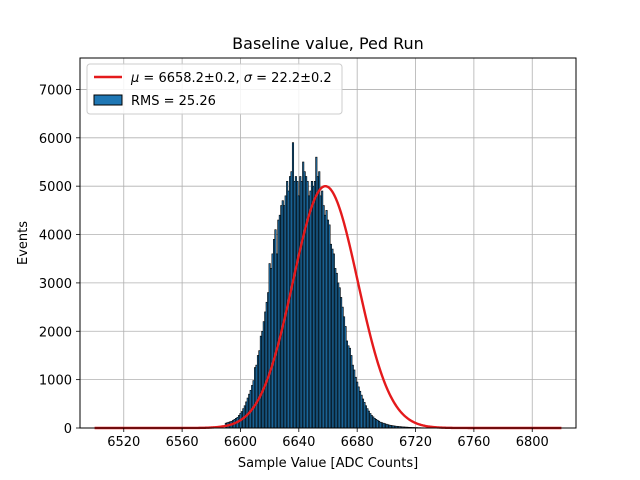  Describe the element at coordinates (55, 187) in the screenshot. I see `y-tick-label: 5000` at that location.